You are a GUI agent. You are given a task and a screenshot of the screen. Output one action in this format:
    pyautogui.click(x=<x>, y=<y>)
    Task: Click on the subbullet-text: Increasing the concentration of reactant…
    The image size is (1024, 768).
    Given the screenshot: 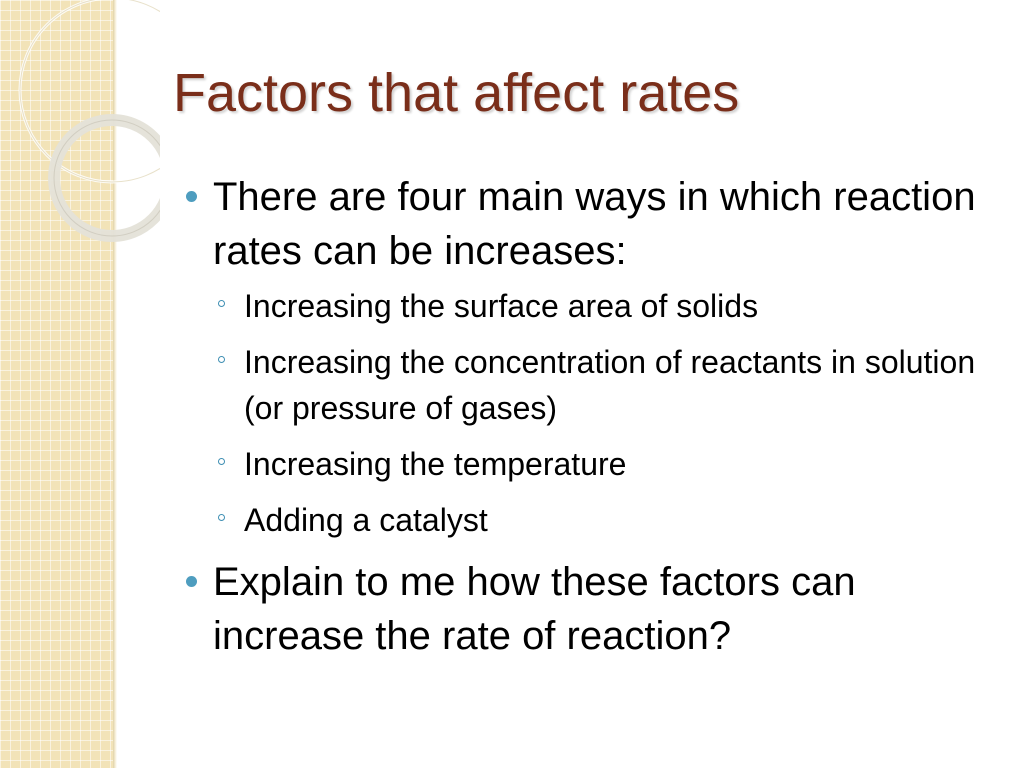 What is the action you would take?
    pyautogui.click(x=610, y=385)
    